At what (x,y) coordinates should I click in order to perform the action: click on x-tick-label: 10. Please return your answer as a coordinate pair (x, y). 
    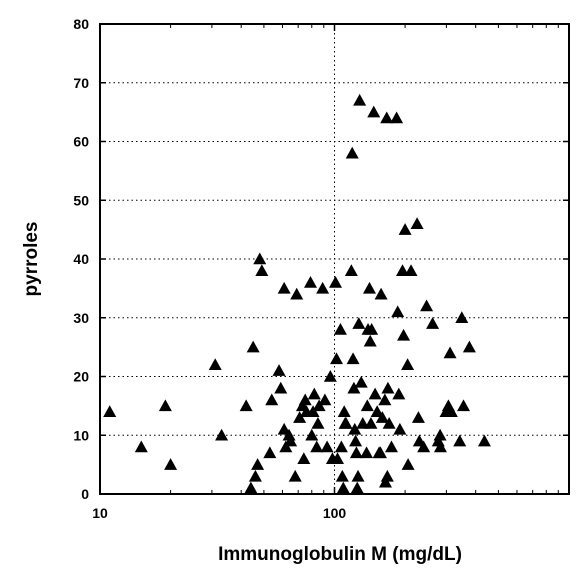
    Looking at the image, I should click on (100, 513).